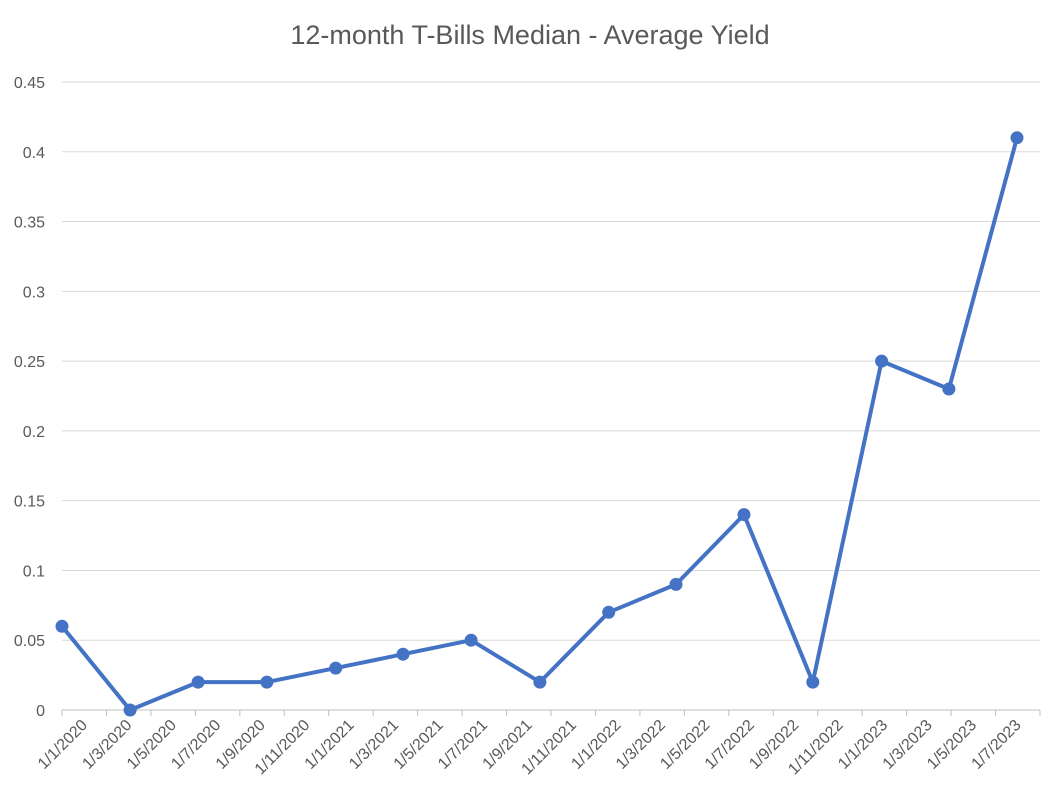 Image resolution: width=1053 pixels, height=812 pixels. Describe the element at coordinates (29, 641) in the screenshot. I see `y-tick-label: 0.05` at that location.